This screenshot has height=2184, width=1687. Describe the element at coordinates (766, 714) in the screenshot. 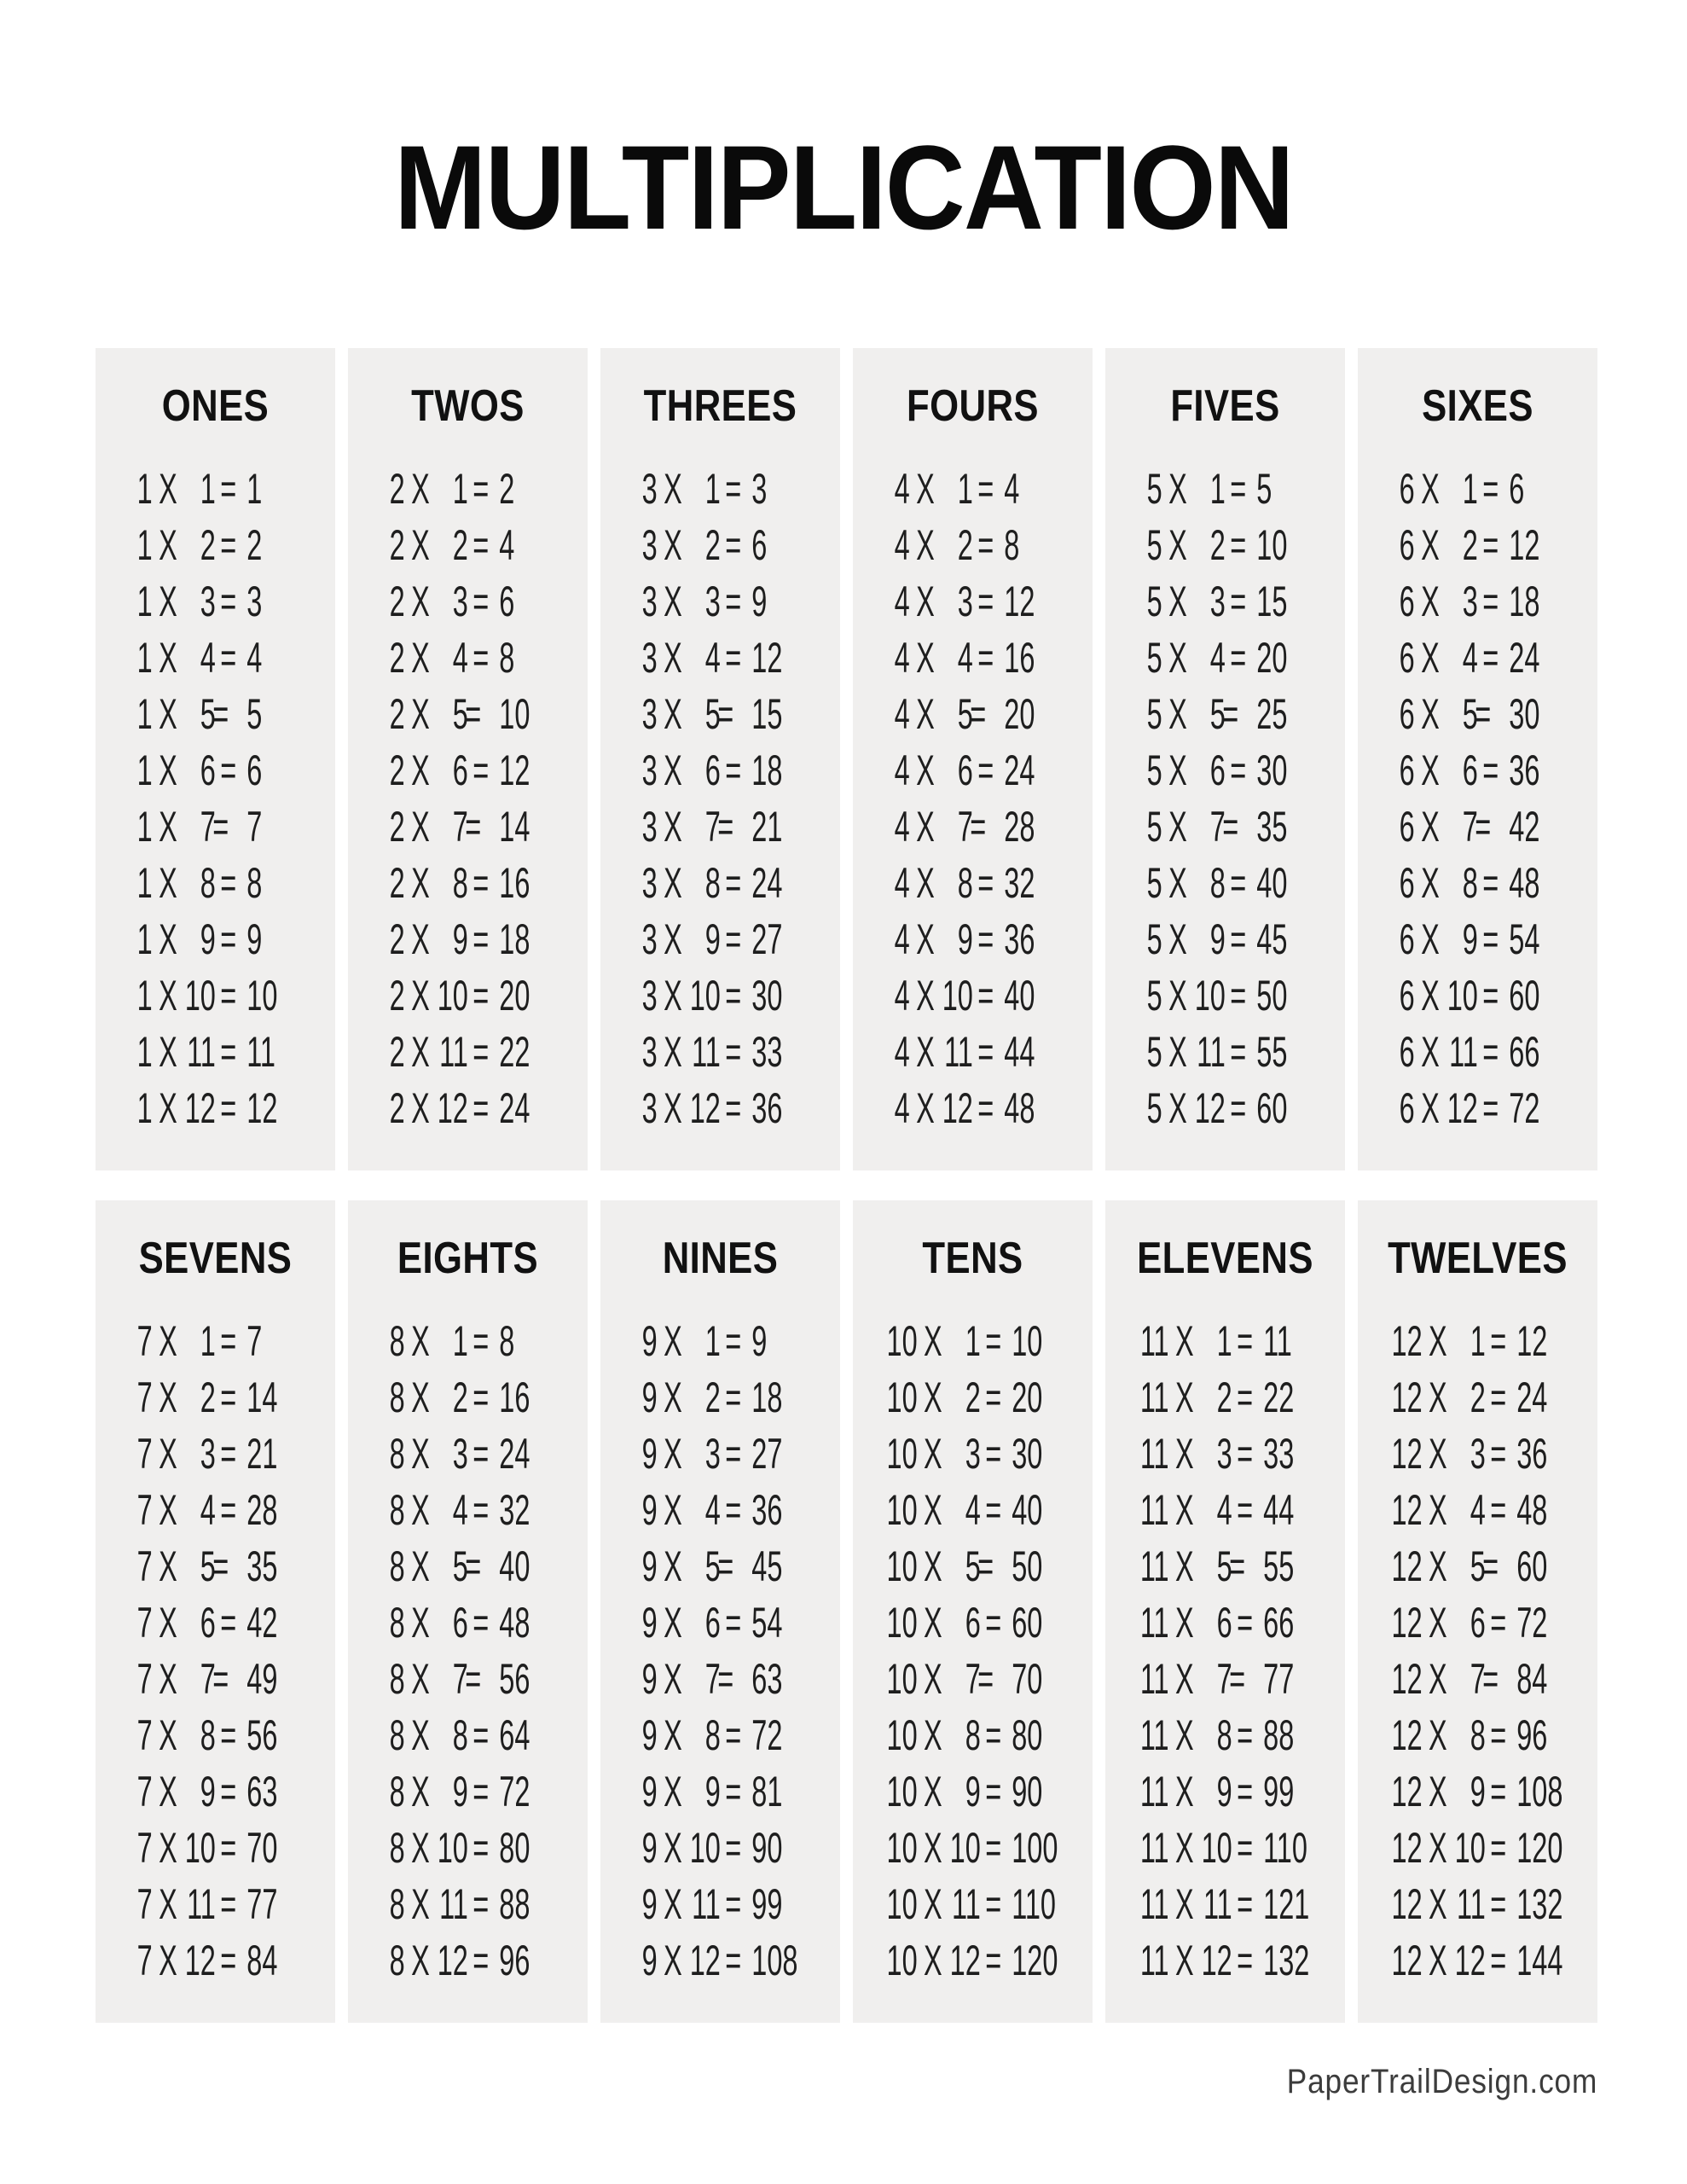

I see `product: 15` at that location.